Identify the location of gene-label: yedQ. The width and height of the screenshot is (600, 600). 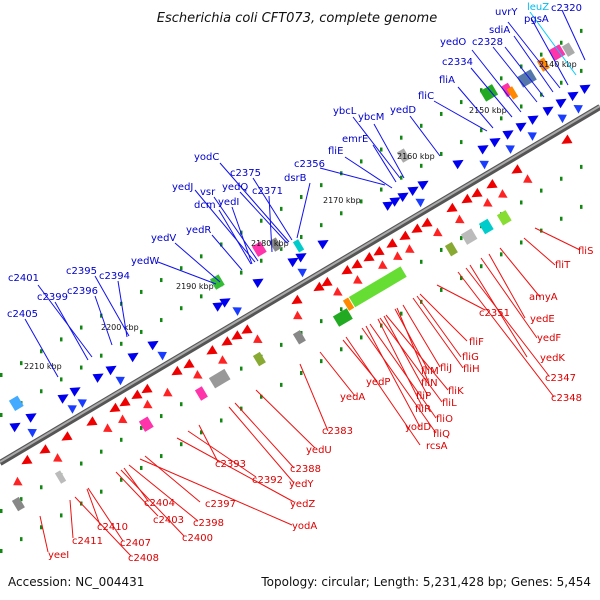
(235, 187).